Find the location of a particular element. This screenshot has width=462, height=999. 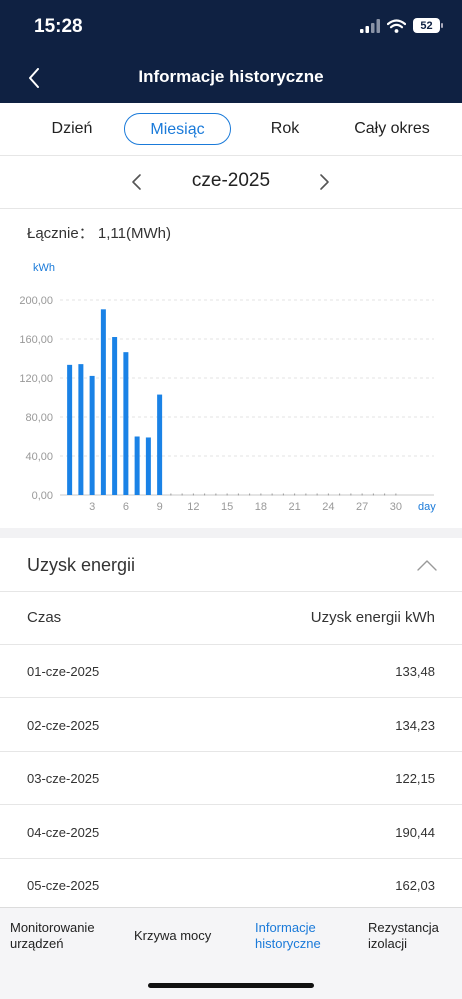

nav-label: Monitorowanie is located at coordinates (52, 927).